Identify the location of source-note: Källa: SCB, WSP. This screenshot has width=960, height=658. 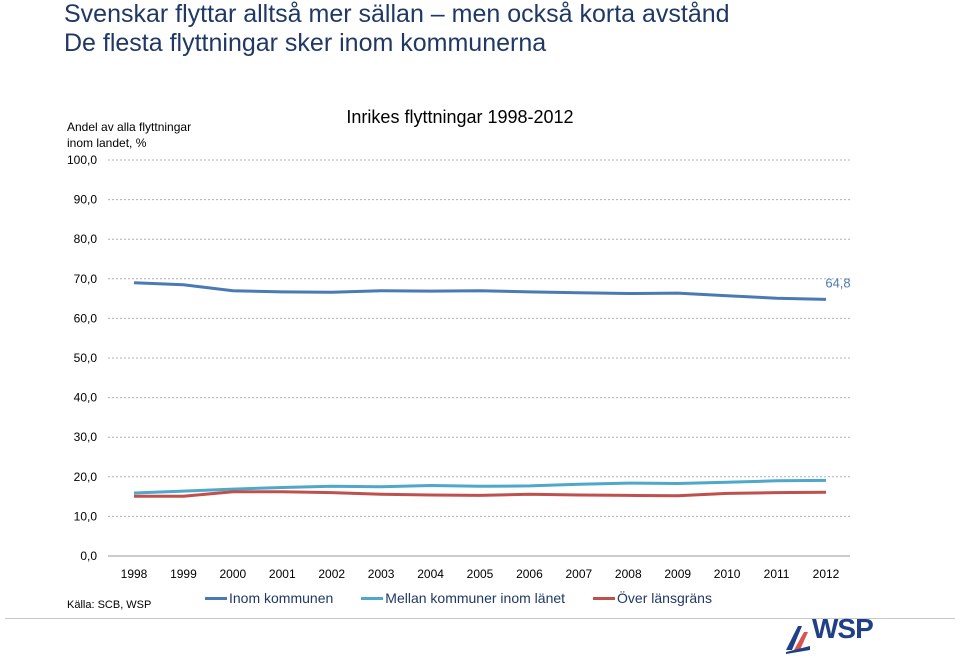
(109, 605).